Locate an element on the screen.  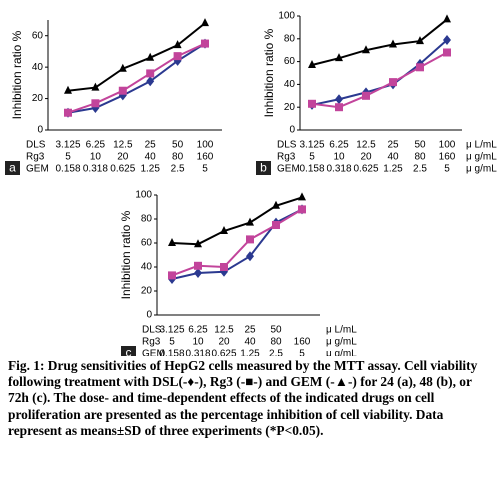
y-tick-label: 60 is located at coordinates (290, 61).